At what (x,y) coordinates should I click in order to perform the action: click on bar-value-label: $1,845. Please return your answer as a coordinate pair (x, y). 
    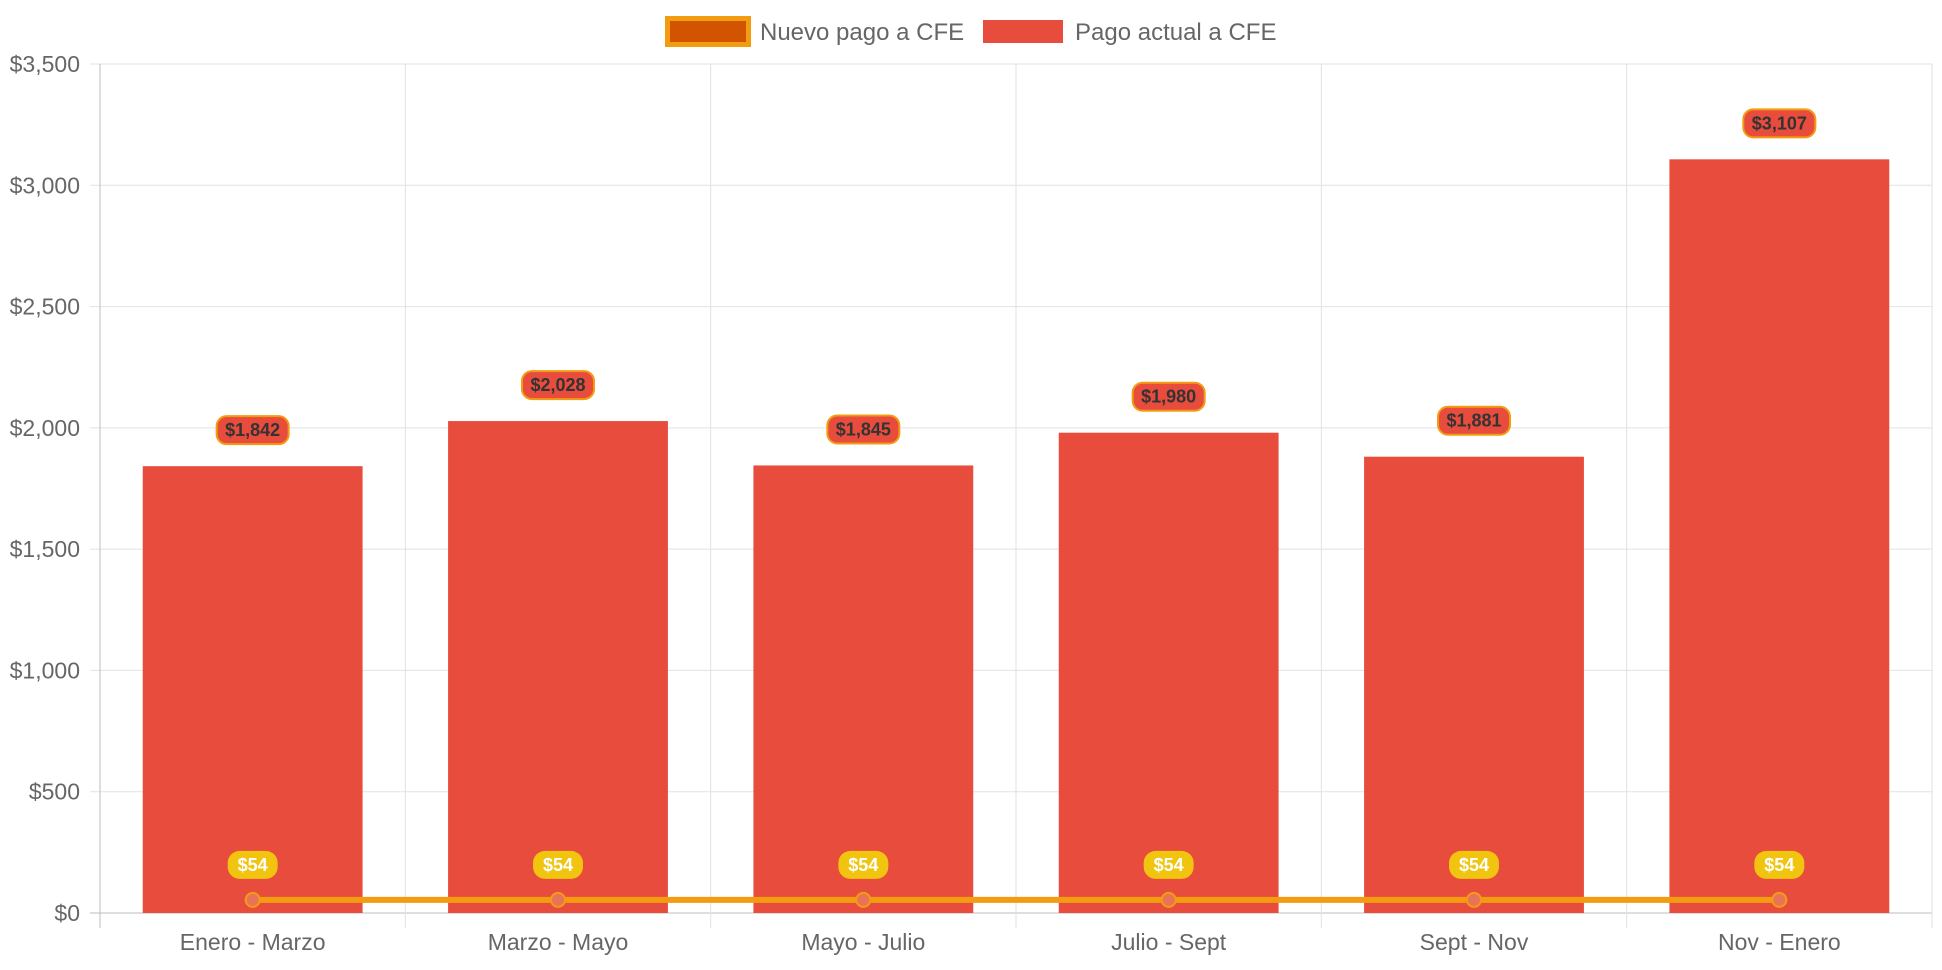
    Looking at the image, I should click on (863, 429).